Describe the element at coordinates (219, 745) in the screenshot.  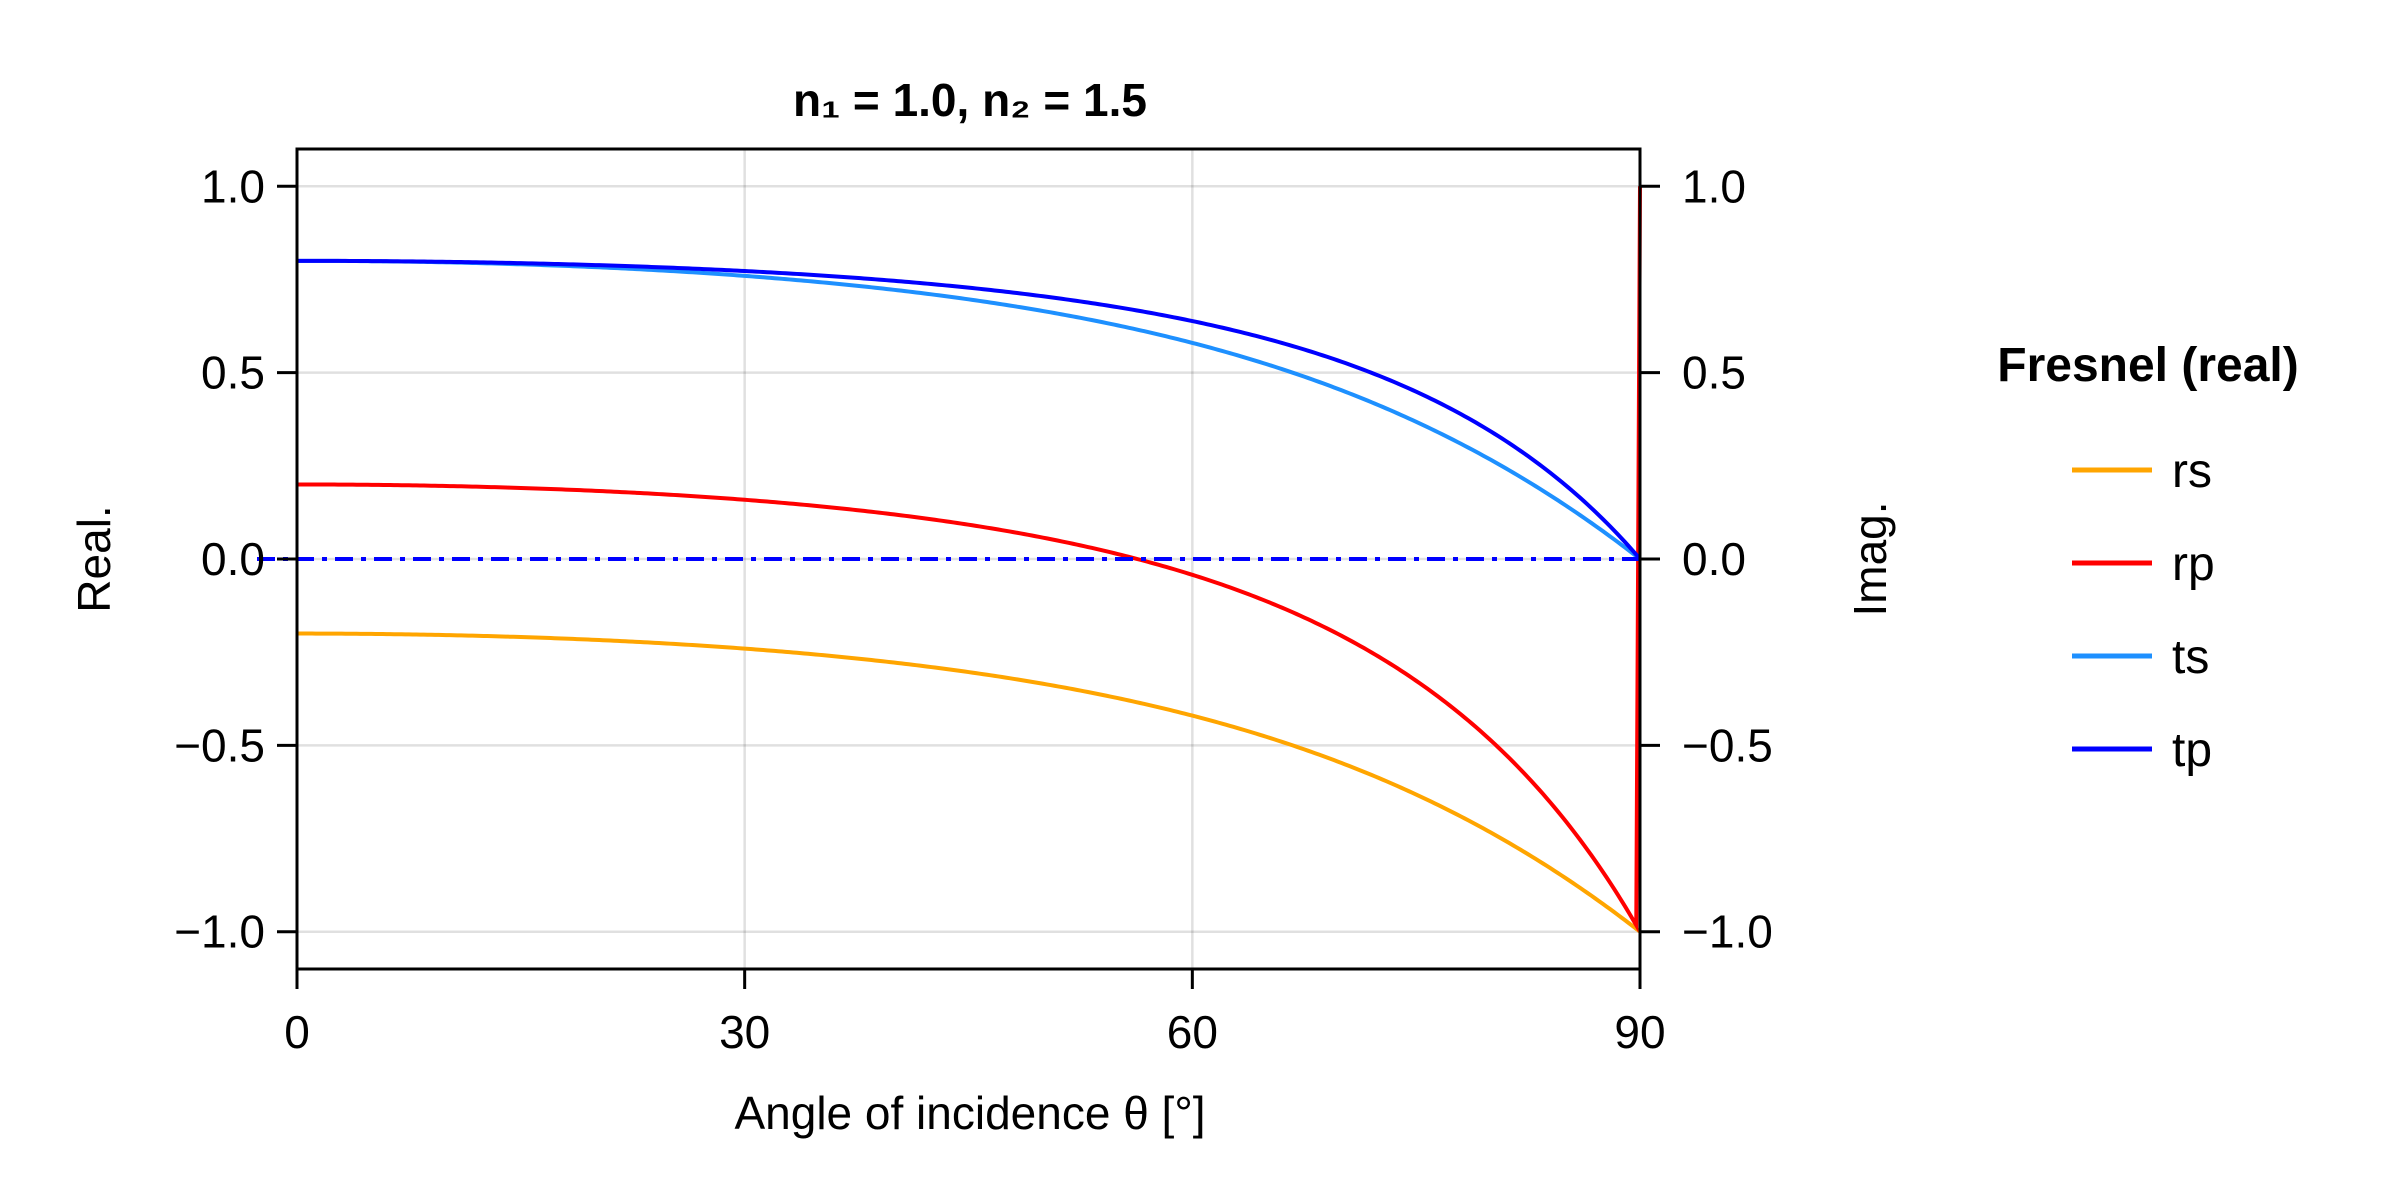
I see `ytick-left-label-neg05: −0.5` at that location.